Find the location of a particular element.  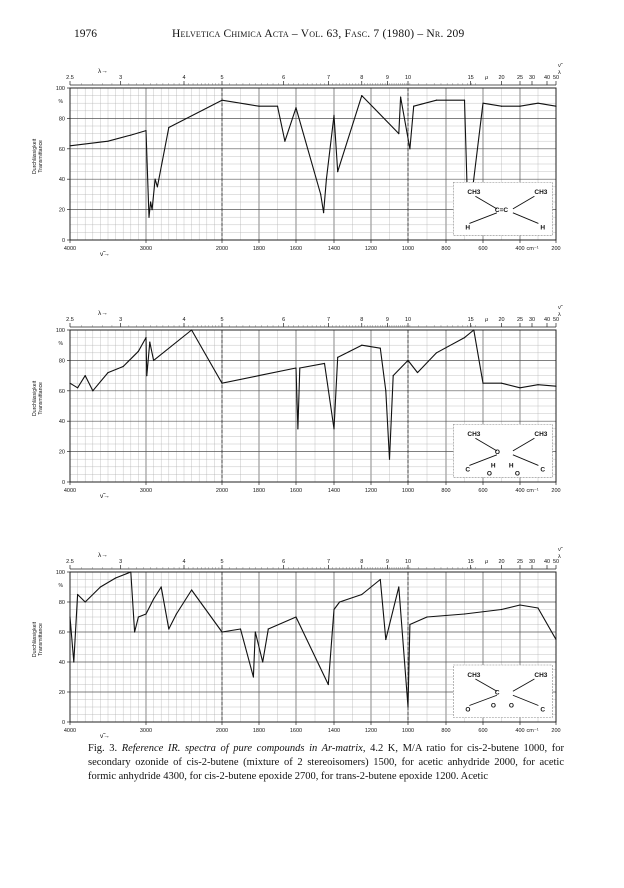

lambda-tick-label: 2.5 is located at coordinates (70, 562).